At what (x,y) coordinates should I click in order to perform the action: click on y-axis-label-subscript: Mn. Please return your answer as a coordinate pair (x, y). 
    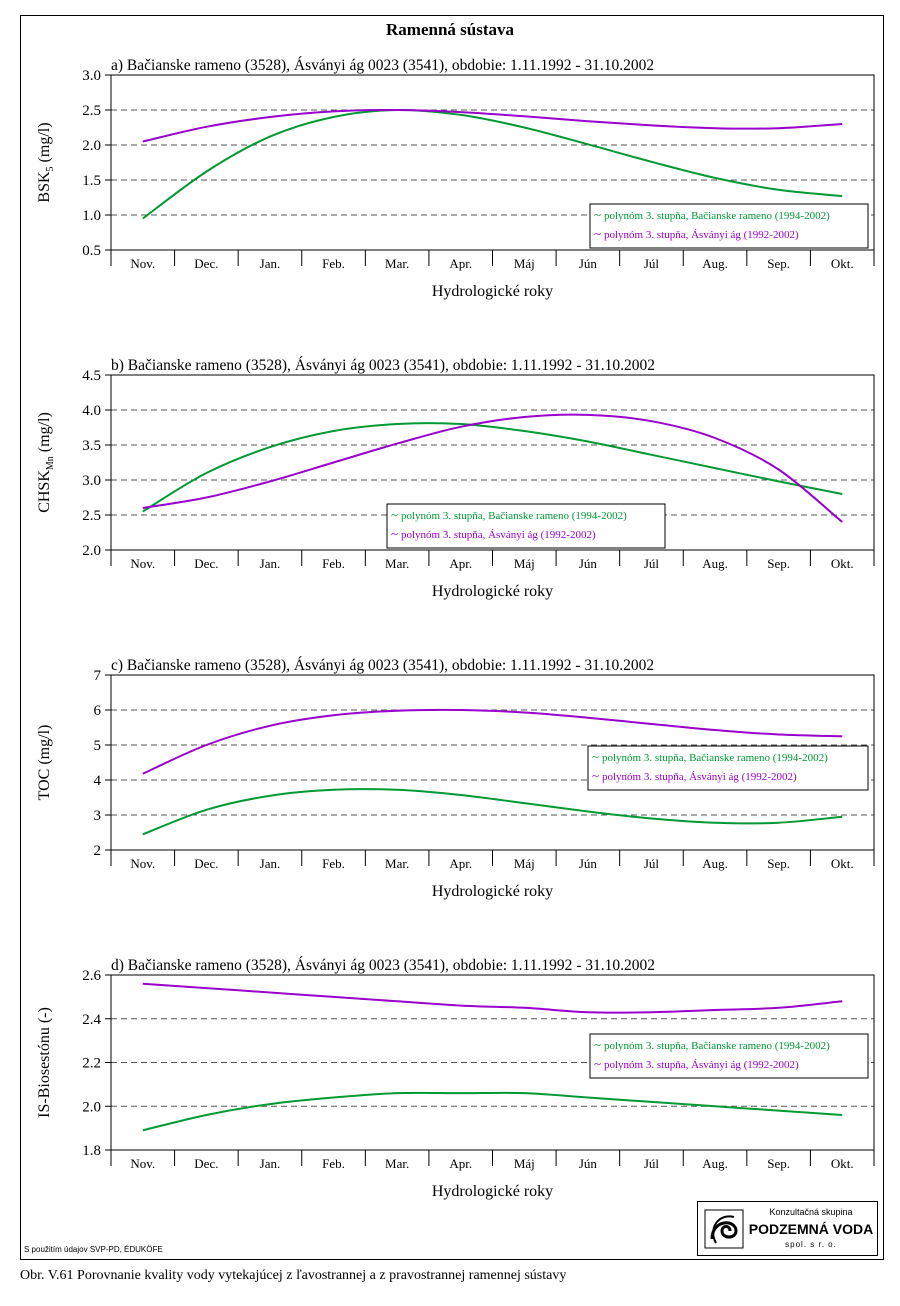
    Looking at the image, I should click on (50, 463).